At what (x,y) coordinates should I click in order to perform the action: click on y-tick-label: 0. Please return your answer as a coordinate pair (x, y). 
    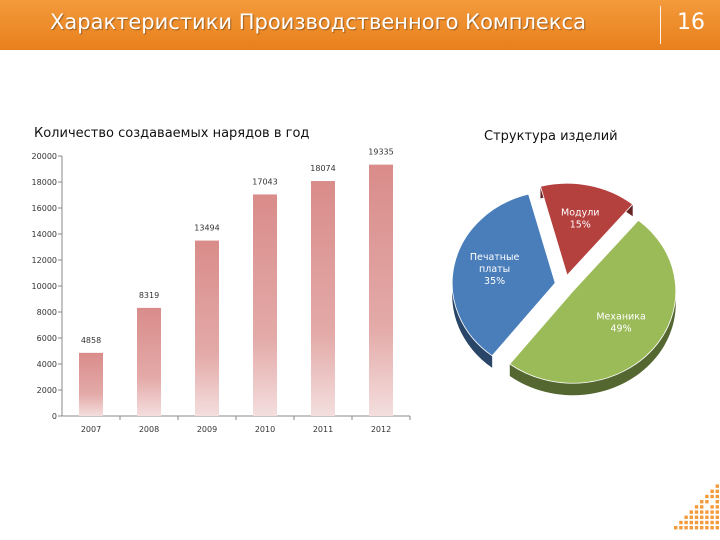
    Looking at the image, I should click on (54, 416).